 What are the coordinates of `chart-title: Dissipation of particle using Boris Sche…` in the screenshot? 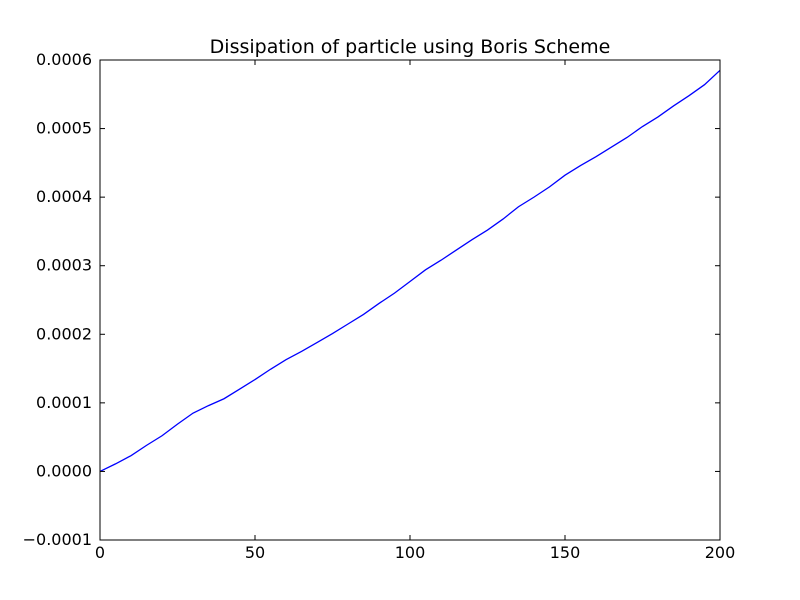 It's located at (410, 47).